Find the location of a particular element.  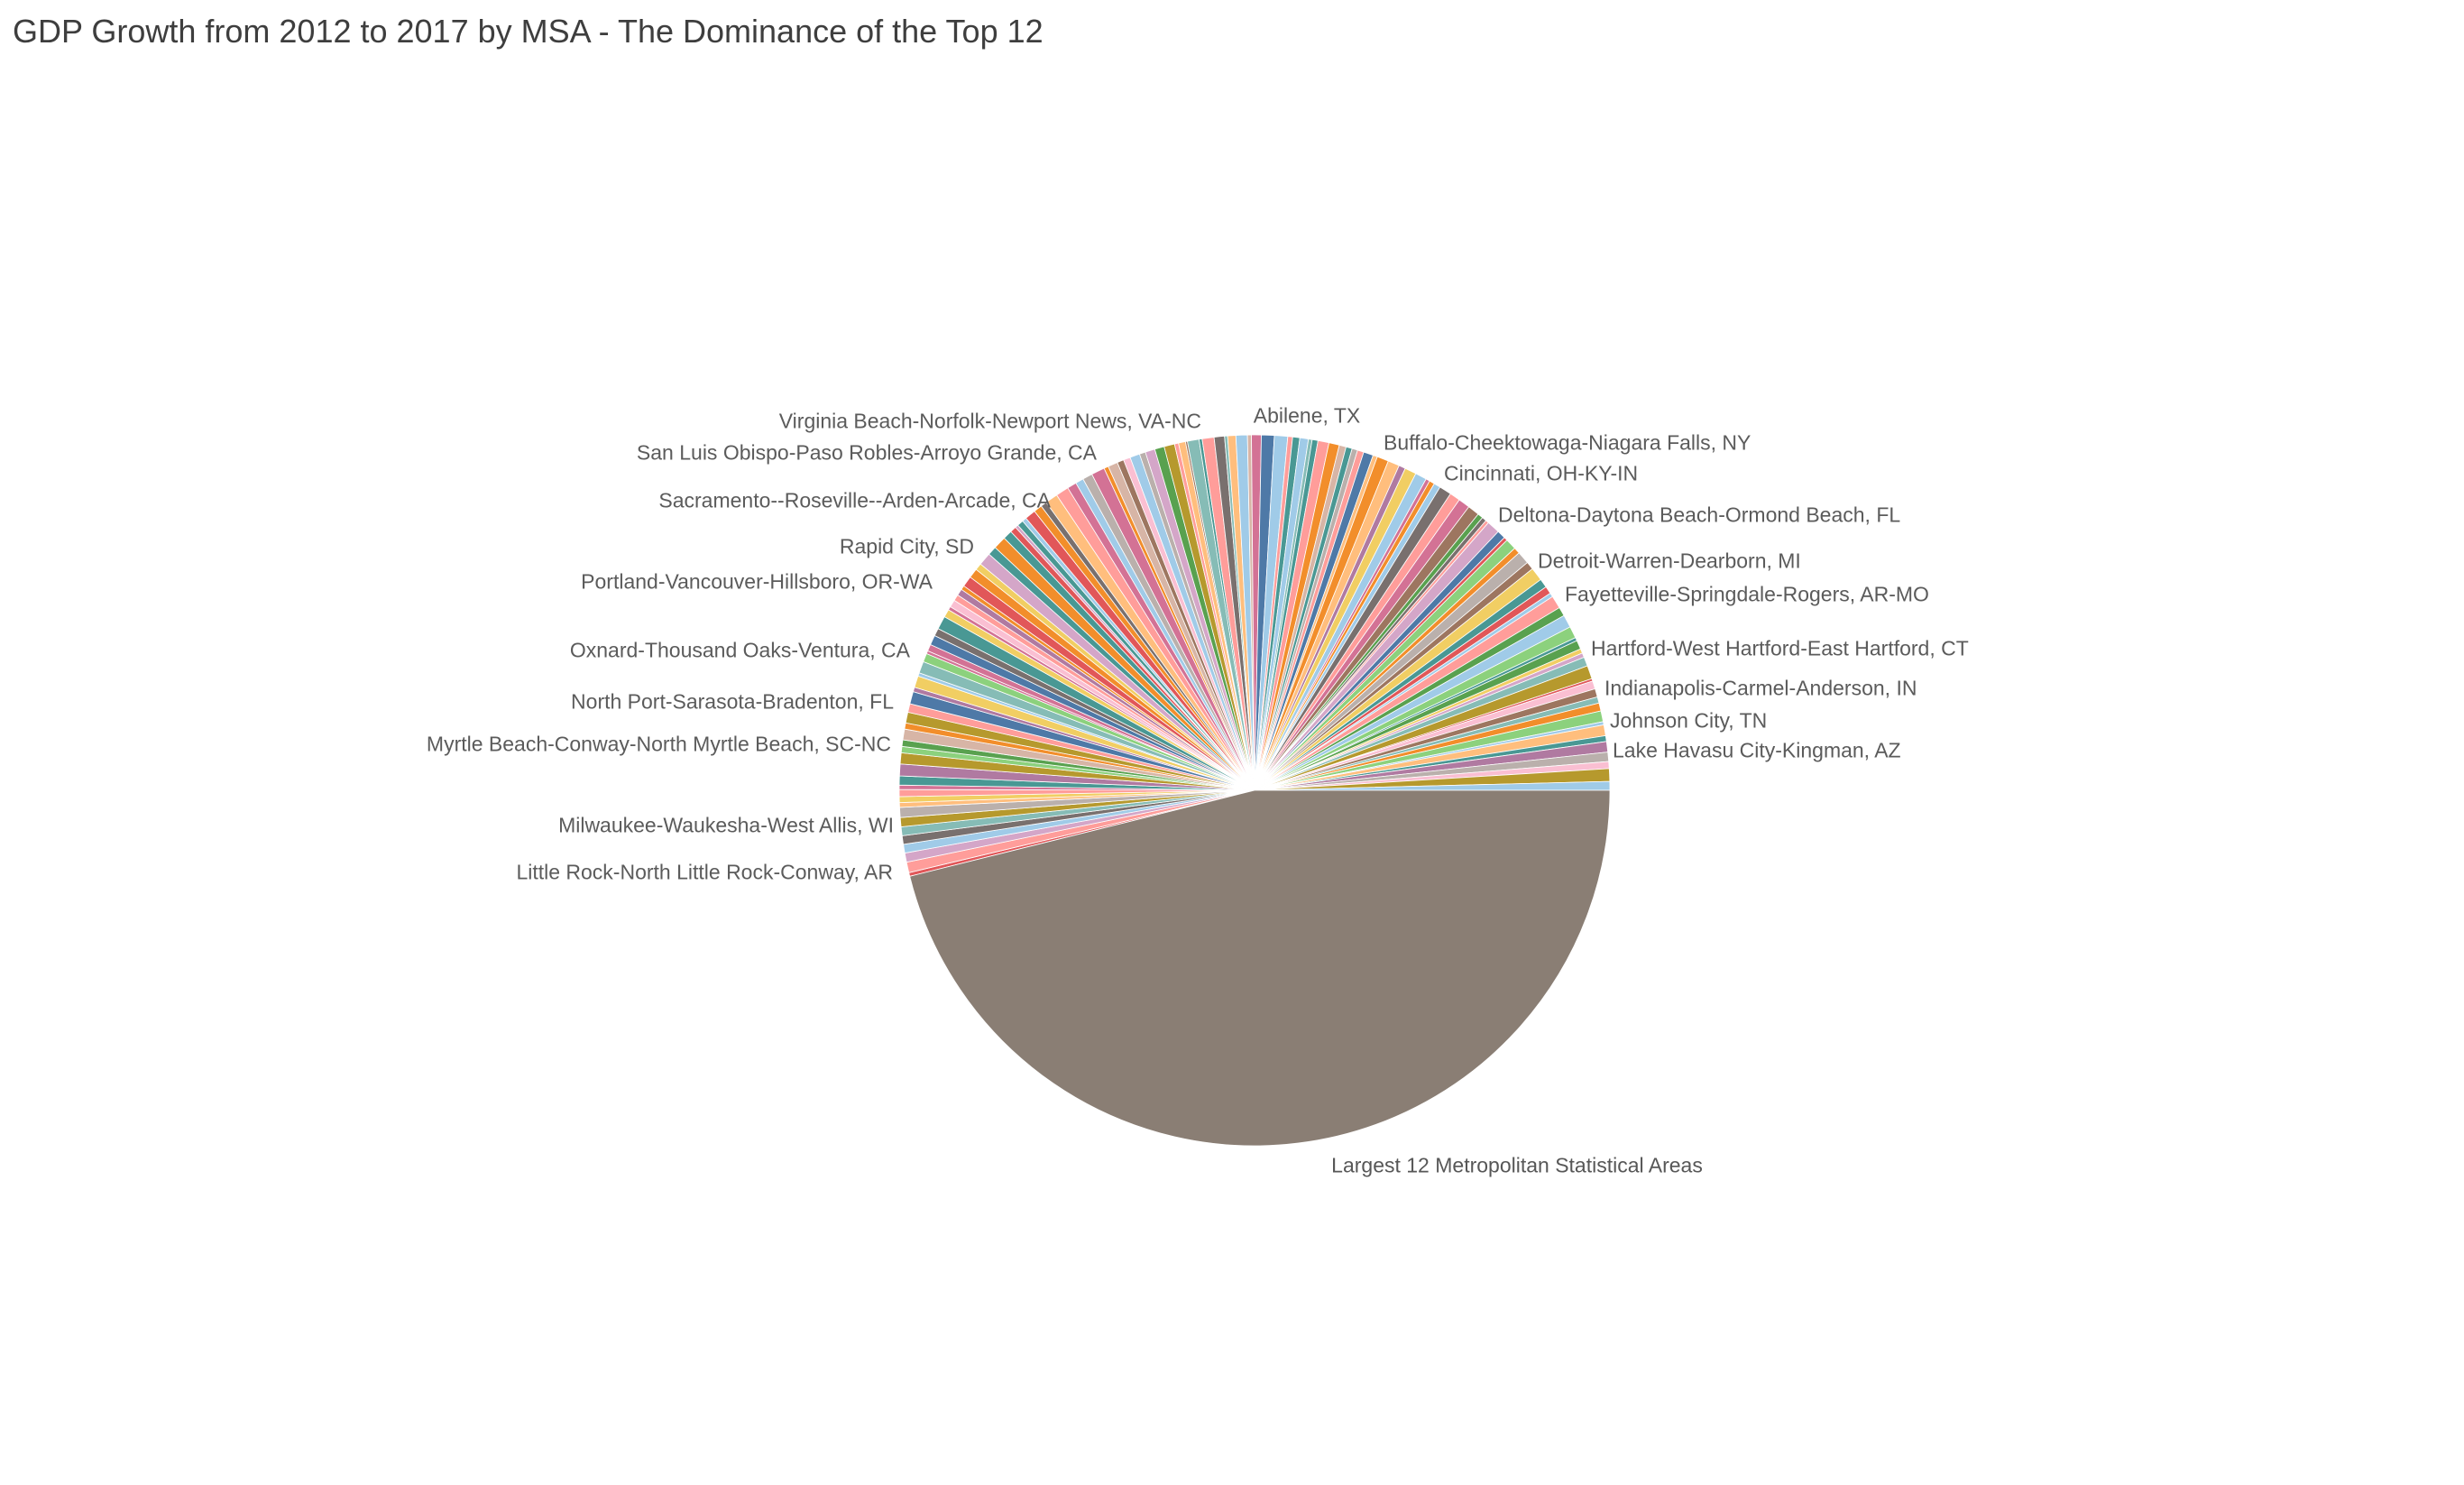

slice-label: Fayetteville-Springdale-Rogers, AR-MO is located at coordinates (1747, 594).